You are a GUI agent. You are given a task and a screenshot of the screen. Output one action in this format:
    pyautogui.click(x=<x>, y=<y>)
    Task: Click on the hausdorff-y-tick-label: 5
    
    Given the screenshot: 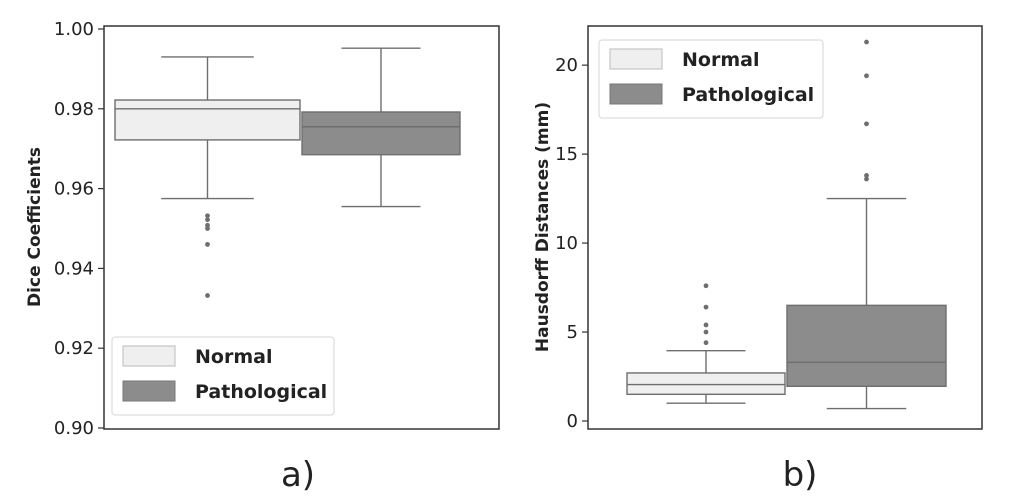 What is the action you would take?
    pyautogui.click(x=572, y=332)
    